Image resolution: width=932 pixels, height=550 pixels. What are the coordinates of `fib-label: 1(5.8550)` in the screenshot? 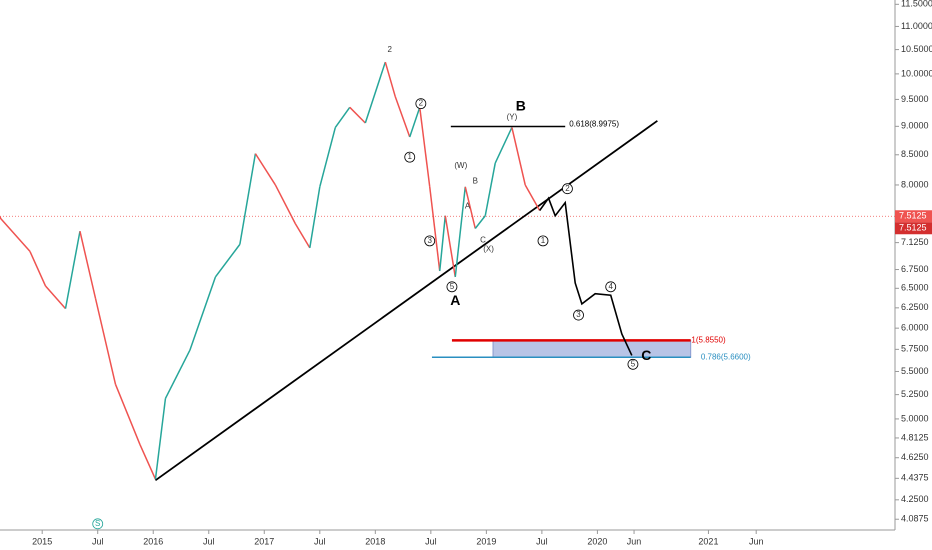 It's located at (708, 339).